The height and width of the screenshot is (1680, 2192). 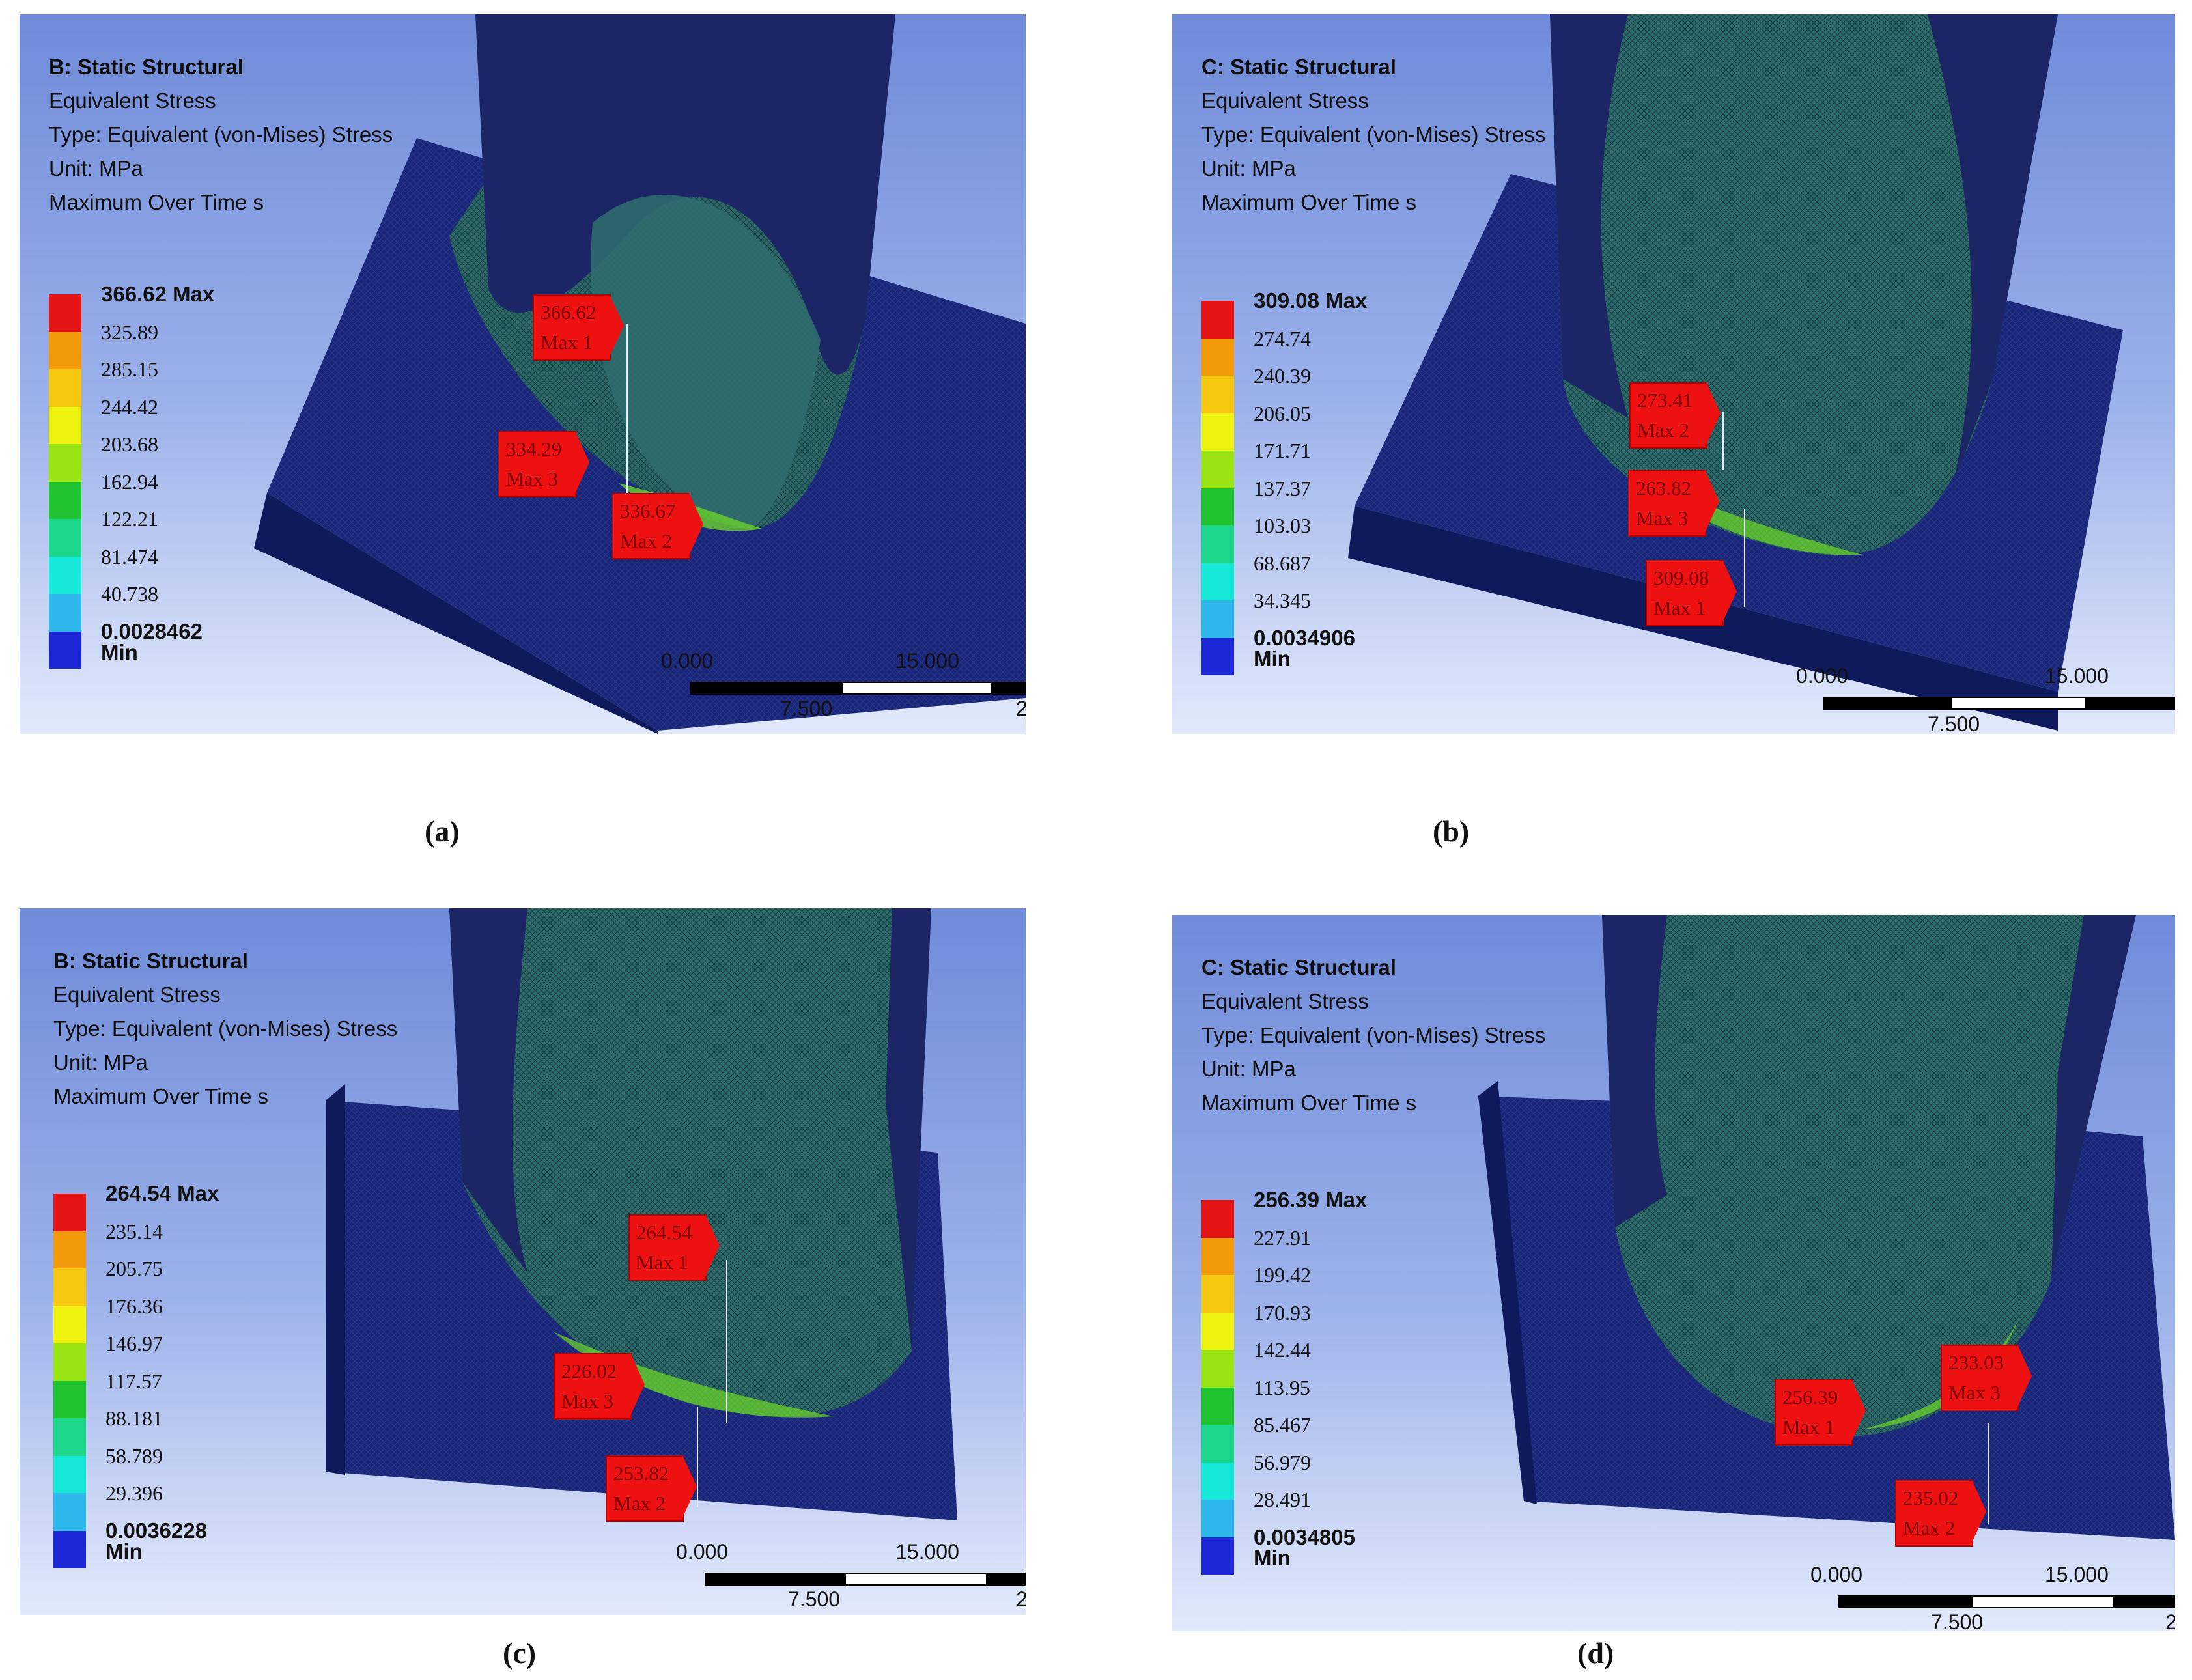 I want to click on probe-max-1: 309.08 Max 1, so click(x=1691, y=593).